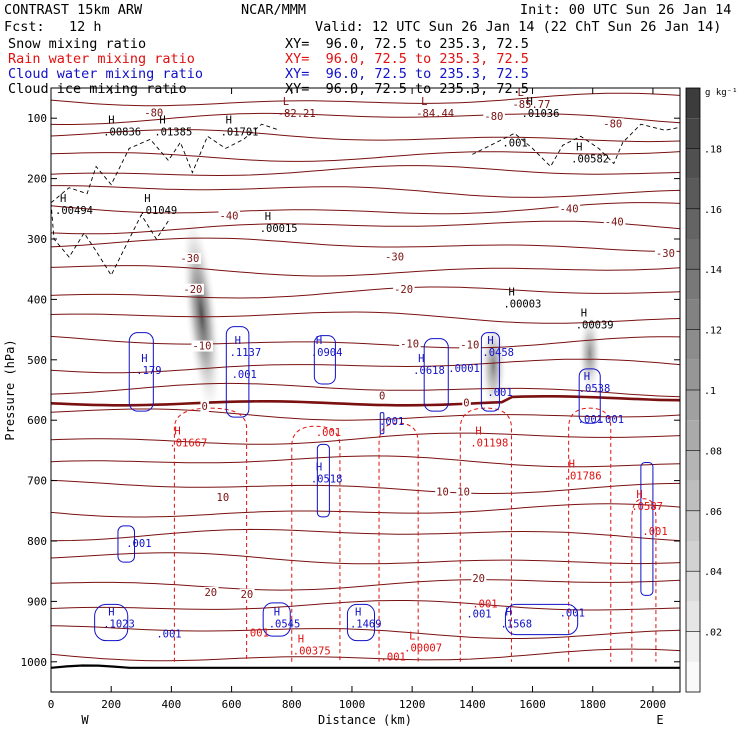 This screenshot has width=740, height=740. I want to click on cloud-water-extremum-value: .0518, so click(327, 480).